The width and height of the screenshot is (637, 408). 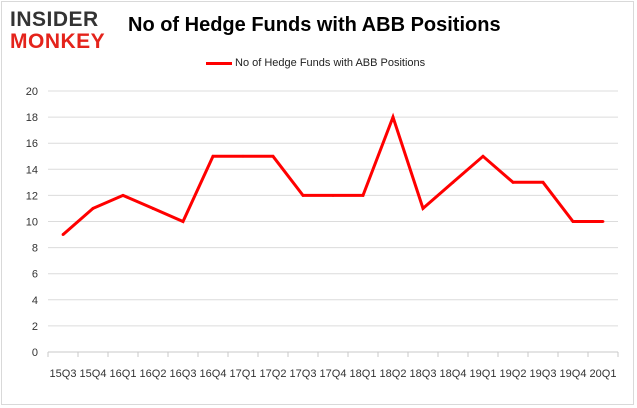 I want to click on y-tick-label: 12, so click(x=32, y=196).